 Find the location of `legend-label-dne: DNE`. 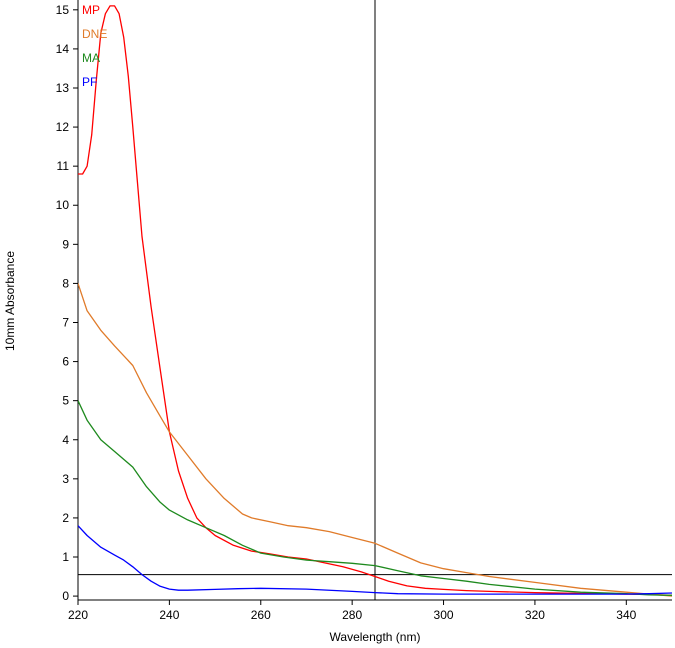

legend-label-dne: DNE is located at coordinates (94, 34).